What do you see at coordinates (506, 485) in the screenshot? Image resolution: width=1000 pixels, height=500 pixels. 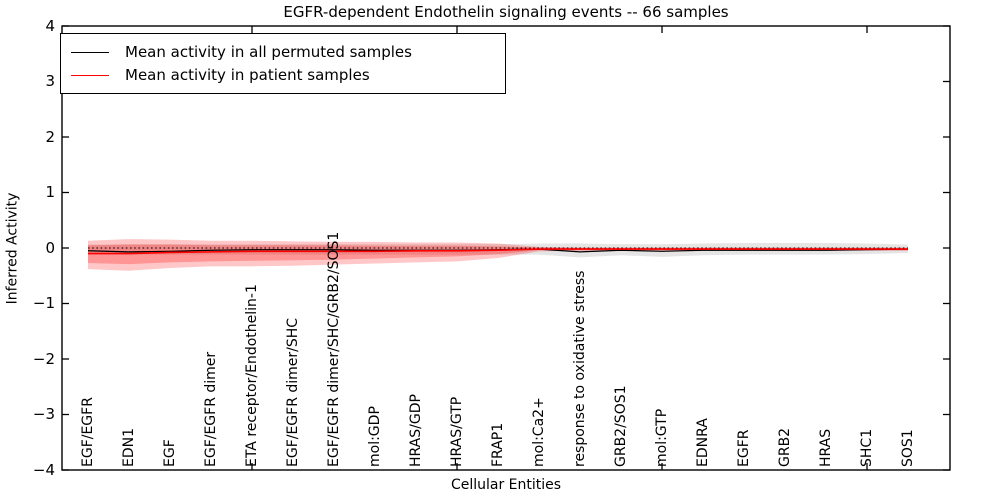 I see `x-axis-label: Cellular Entities` at bounding box center [506, 485].